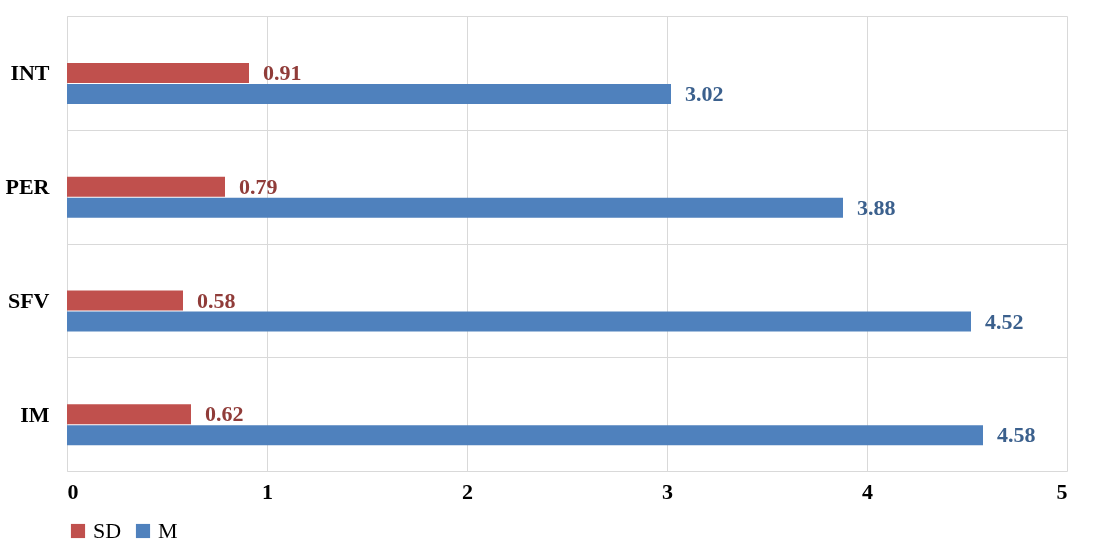 The image size is (1118, 559). I want to click on data-label: 0.79, so click(258, 186).